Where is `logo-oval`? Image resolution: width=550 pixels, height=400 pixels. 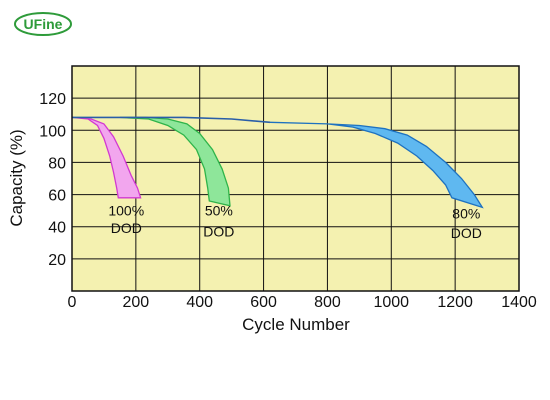
logo-oval is located at coordinates (43, 24).